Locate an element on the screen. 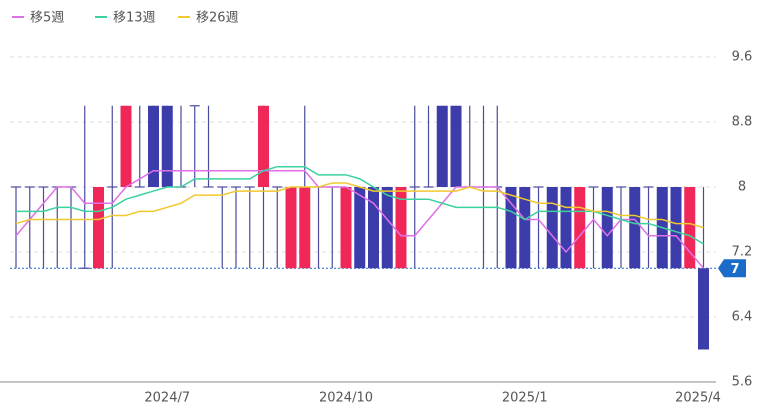  y-tick-label: 8.8 is located at coordinates (742, 122).